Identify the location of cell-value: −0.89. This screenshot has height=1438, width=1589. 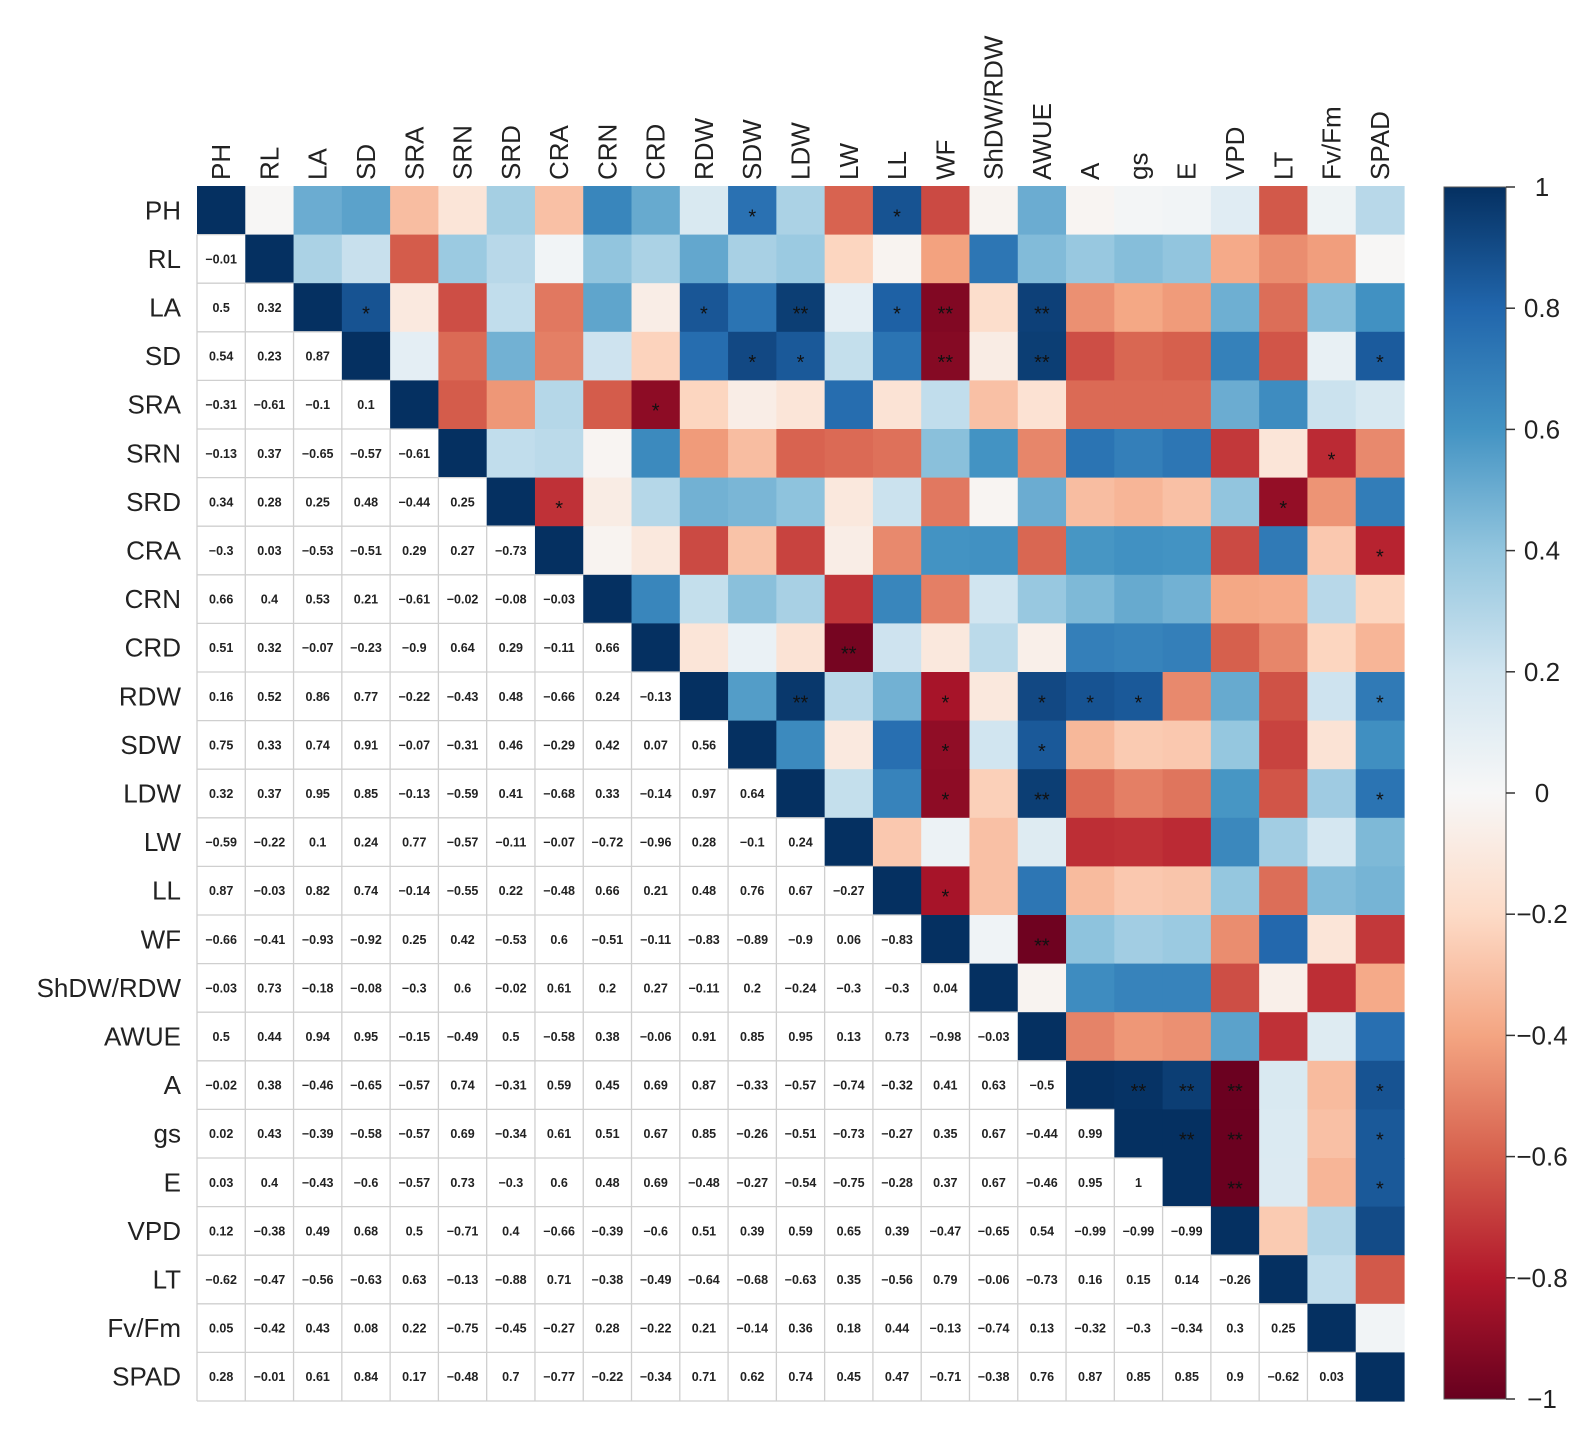
(752, 940).